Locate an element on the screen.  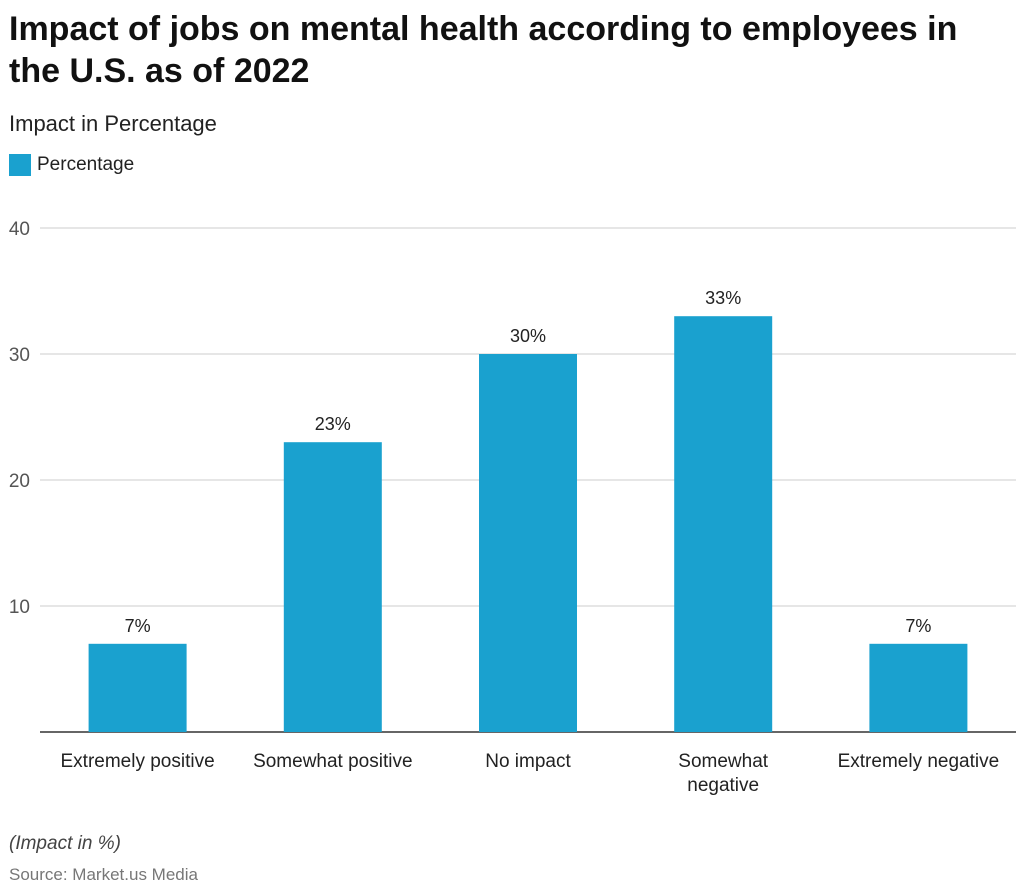
y-tick-label: 20 is located at coordinates (19, 481).